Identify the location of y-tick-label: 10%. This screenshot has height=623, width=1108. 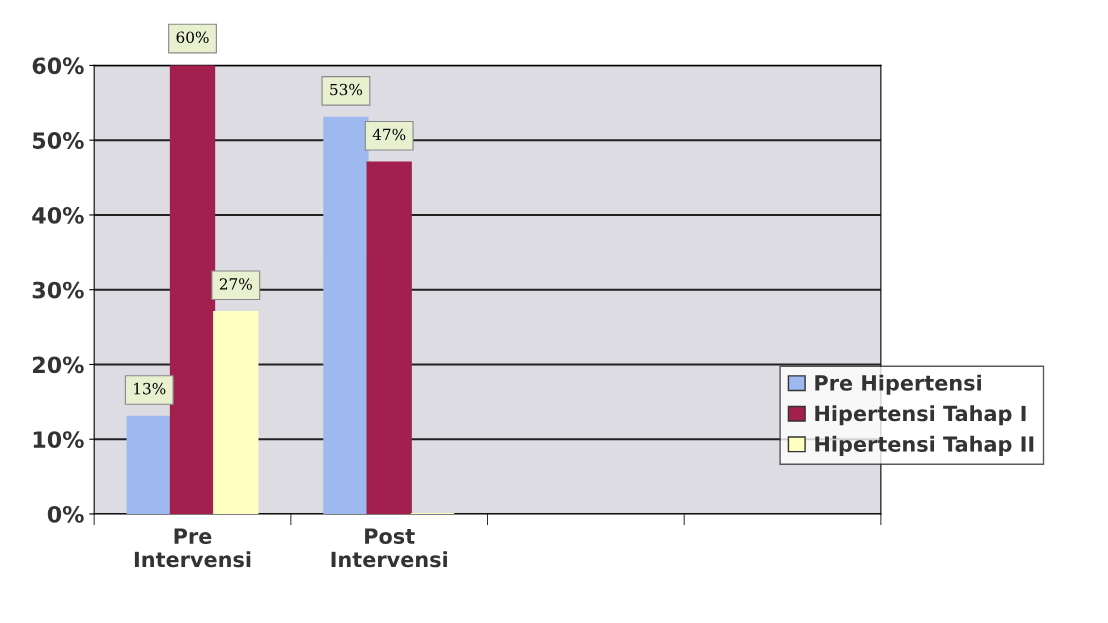
(58, 439).